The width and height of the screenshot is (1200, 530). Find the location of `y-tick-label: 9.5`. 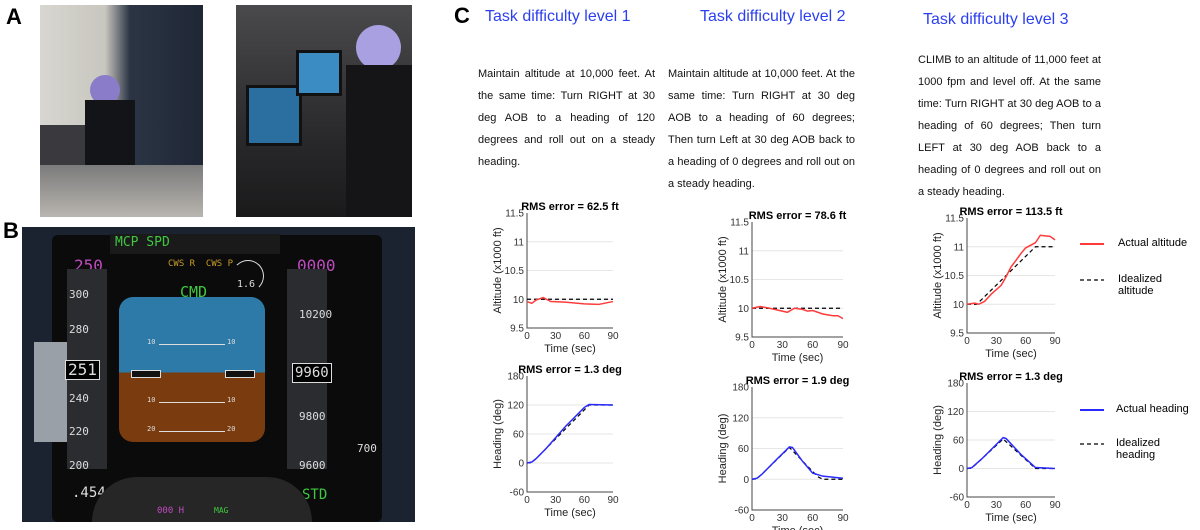

y-tick-label: 9.5 is located at coordinates (742, 338).